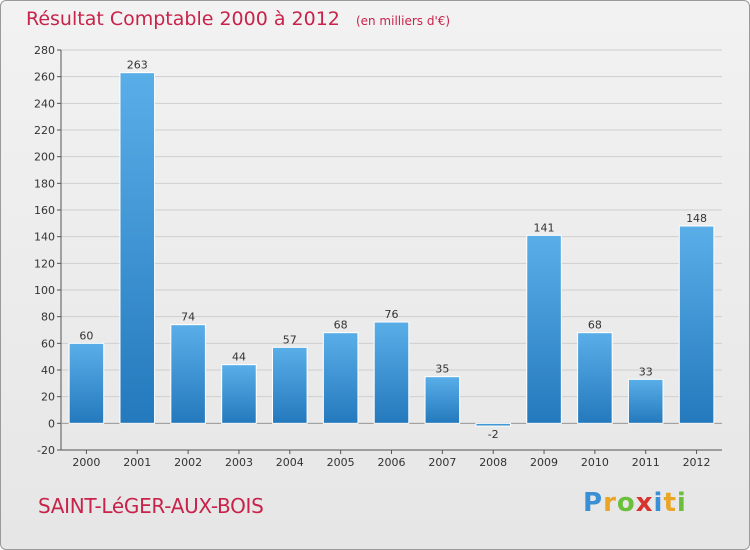  What do you see at coordinates (188, 317) in the screenshot?
I see `data-label-2002: 74` at bounding box center [188, 317].